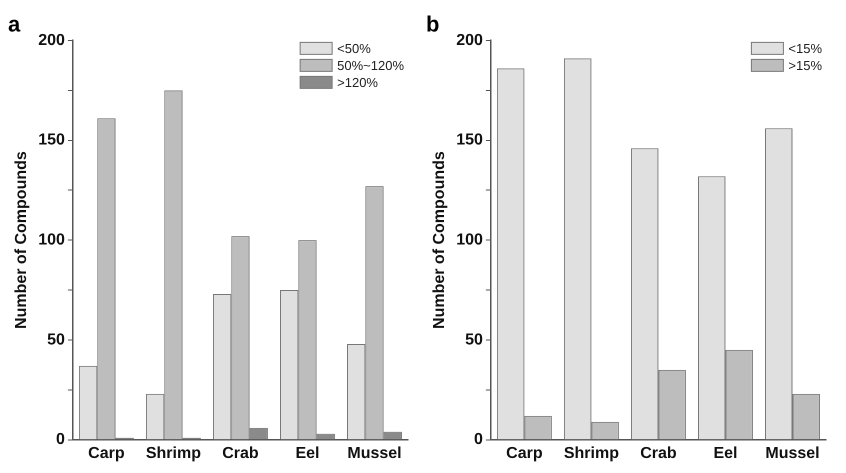 This screenshot has width=846, height=473. What do you see at coordinates (370, 65) in the screenshot?
I see `legend-label: 50%~120%` at bounding box center [370, 65].